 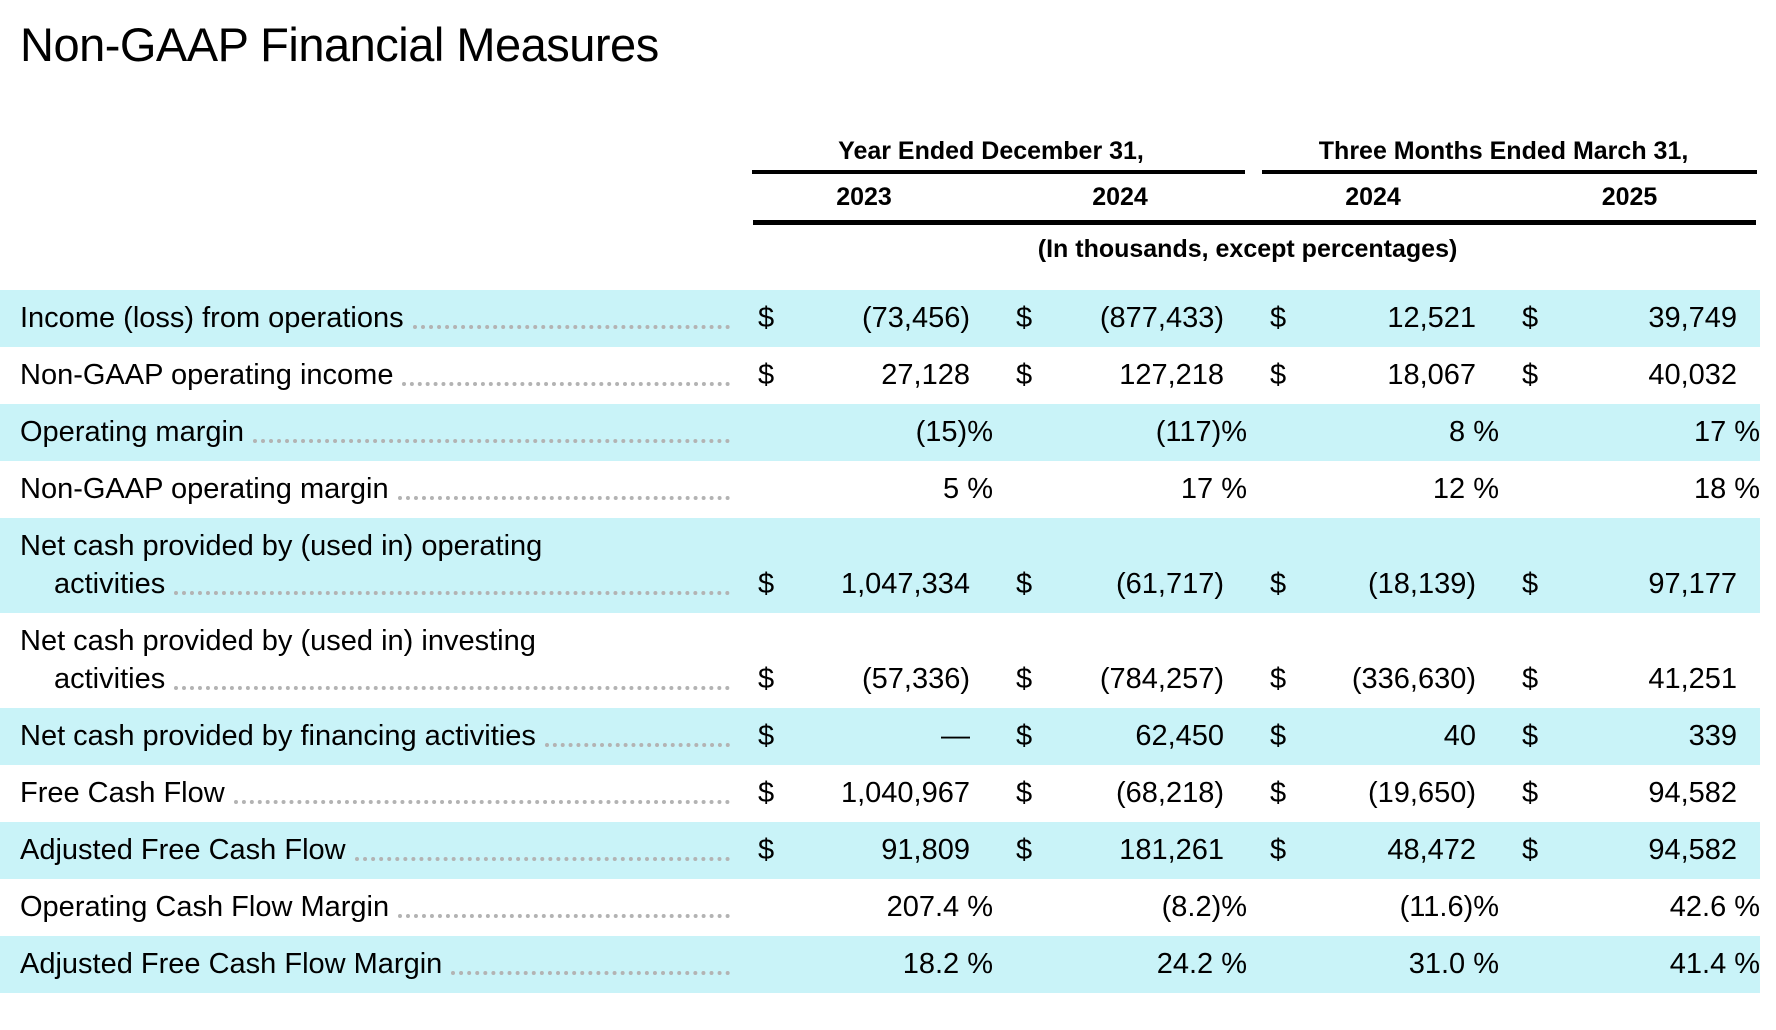 What do you see at coordinates (864, 197) in the screenshot?
I see `column-year-2023: 2023` at bounding box center [864, 197].